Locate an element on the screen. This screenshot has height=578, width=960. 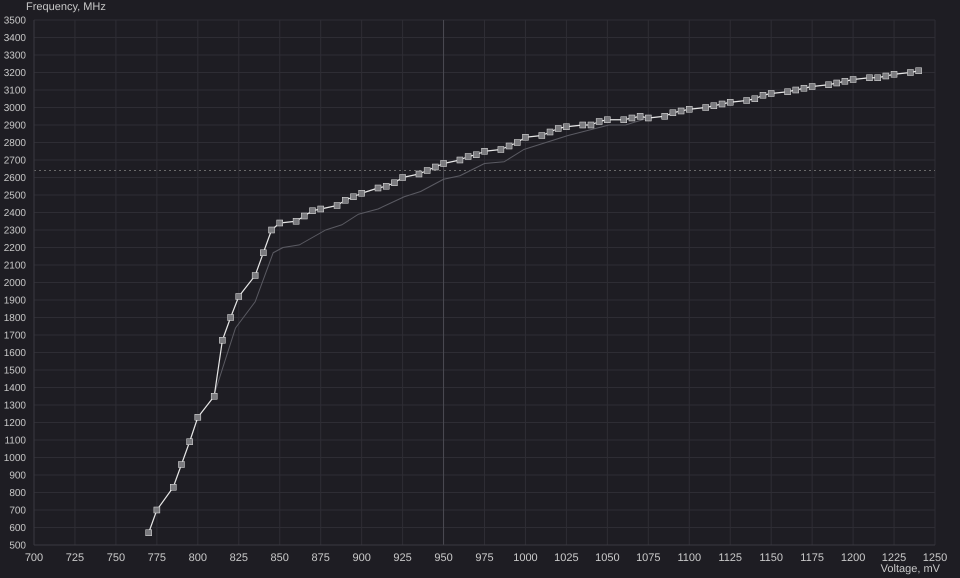
y-tick-label: 1400 is located at coordinates (15, 388).